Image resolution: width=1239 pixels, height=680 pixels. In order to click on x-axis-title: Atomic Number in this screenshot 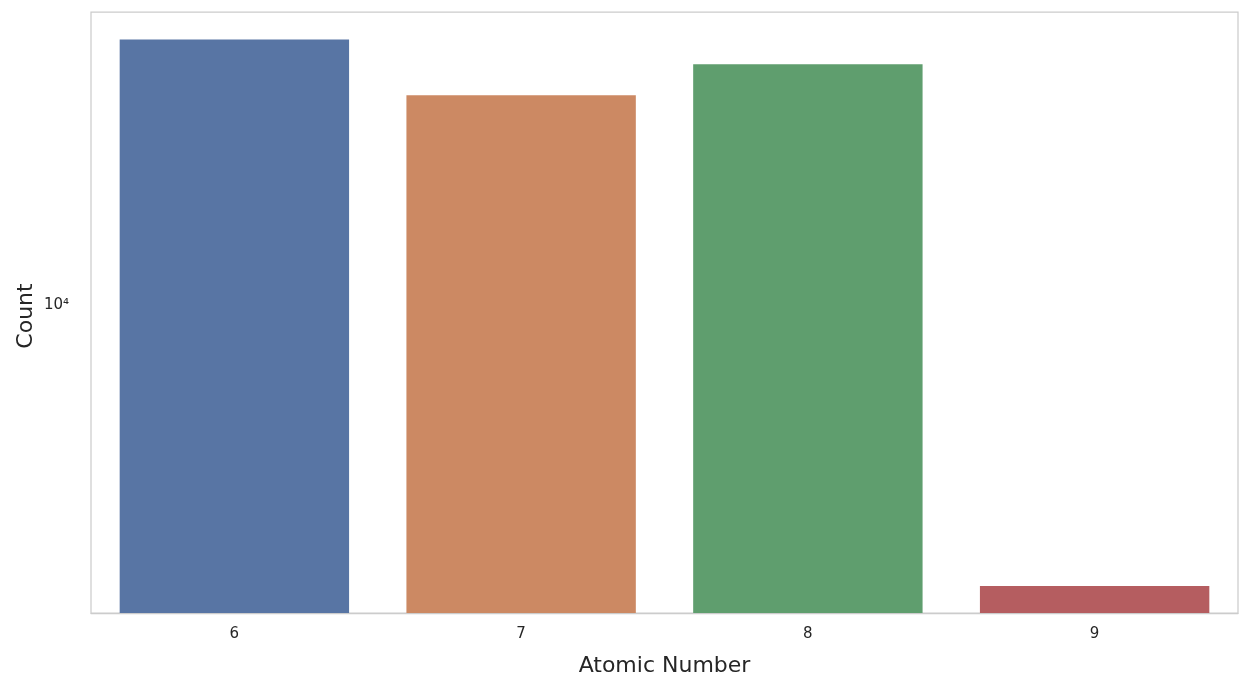, I will do `click(665, 664)`.